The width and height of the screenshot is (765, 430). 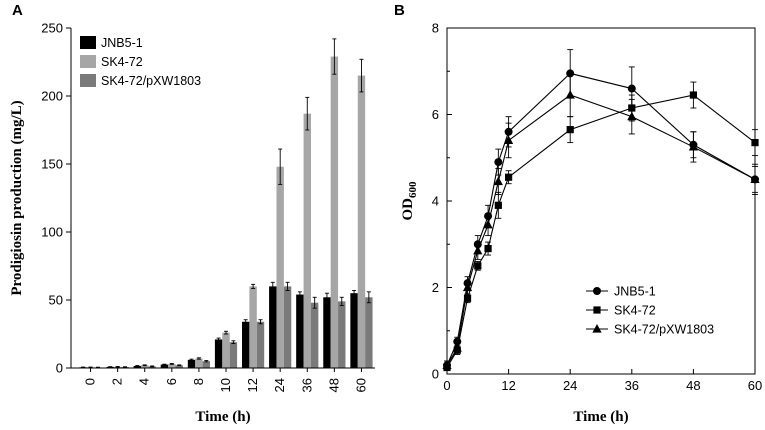 I want to click on panel-a-x-axis-title: Time (h), so click(x=222, y=417).